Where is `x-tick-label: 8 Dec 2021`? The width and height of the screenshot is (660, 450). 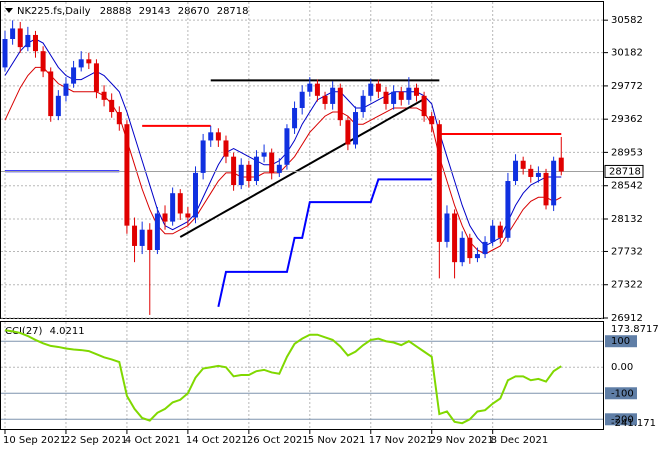 x-tick-label: 8 Dec 2021 is located at coordinates (520, 440).